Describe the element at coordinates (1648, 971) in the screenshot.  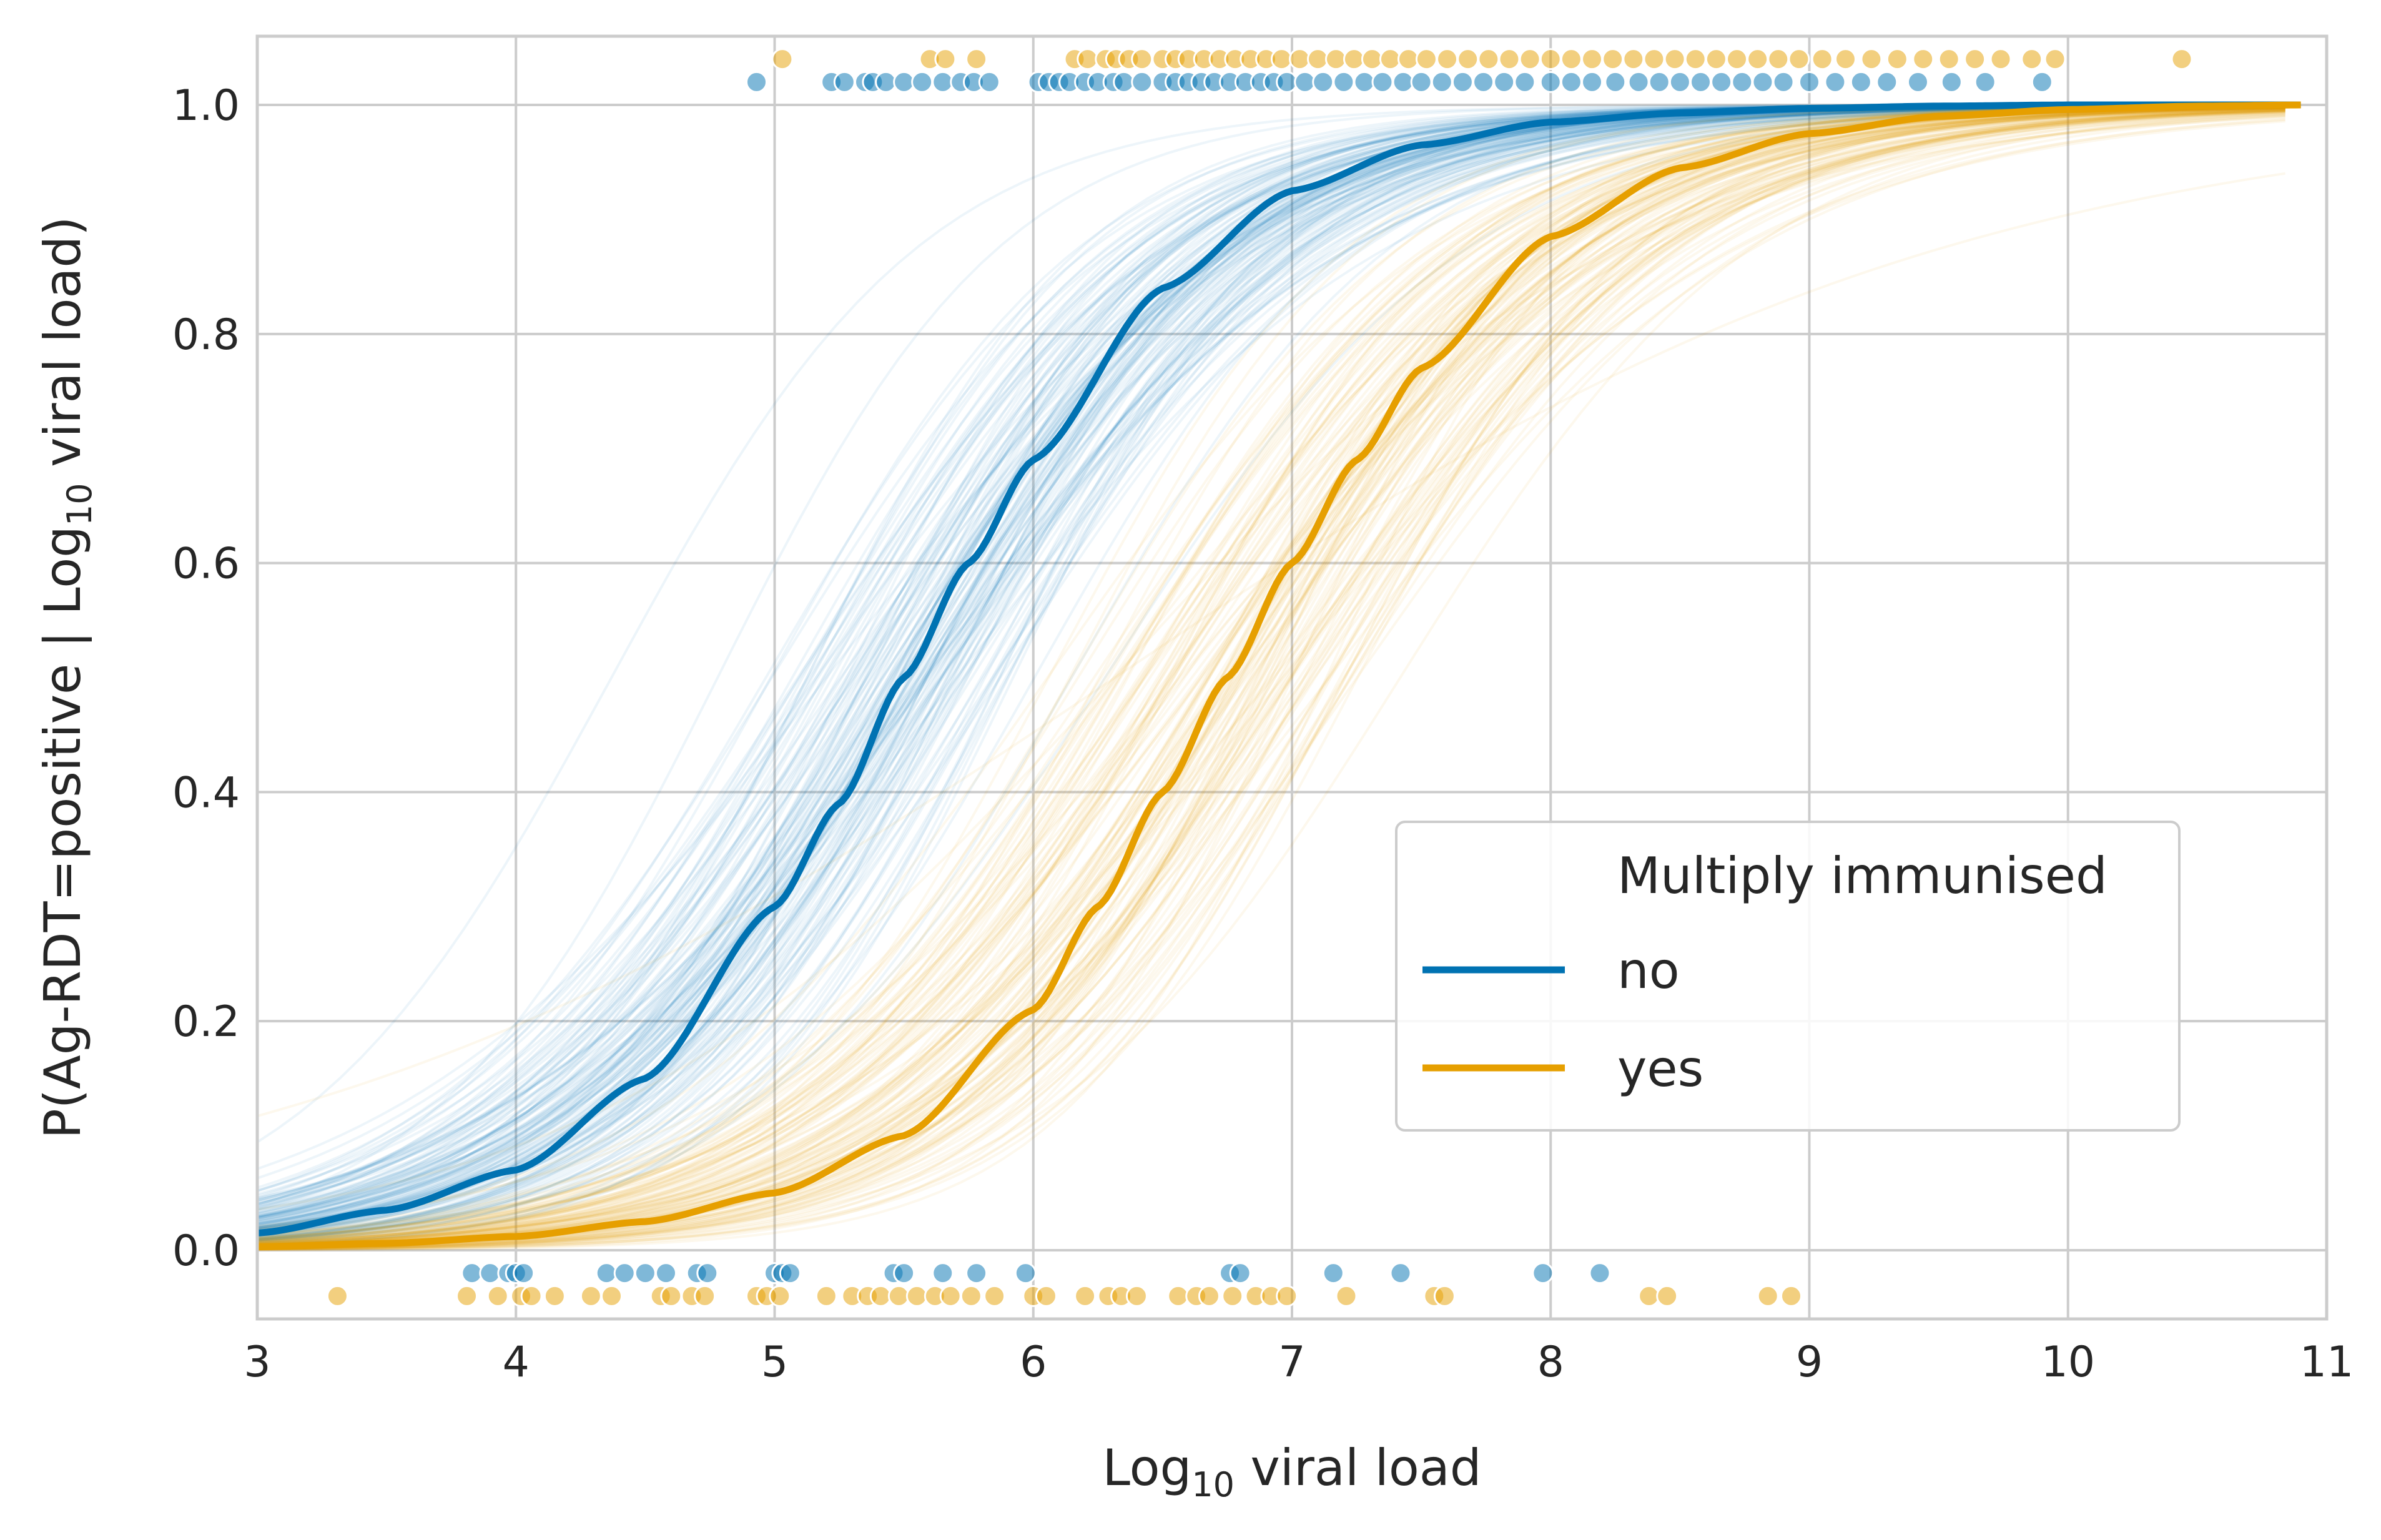
I see `legend-entry-no: no` at that location.